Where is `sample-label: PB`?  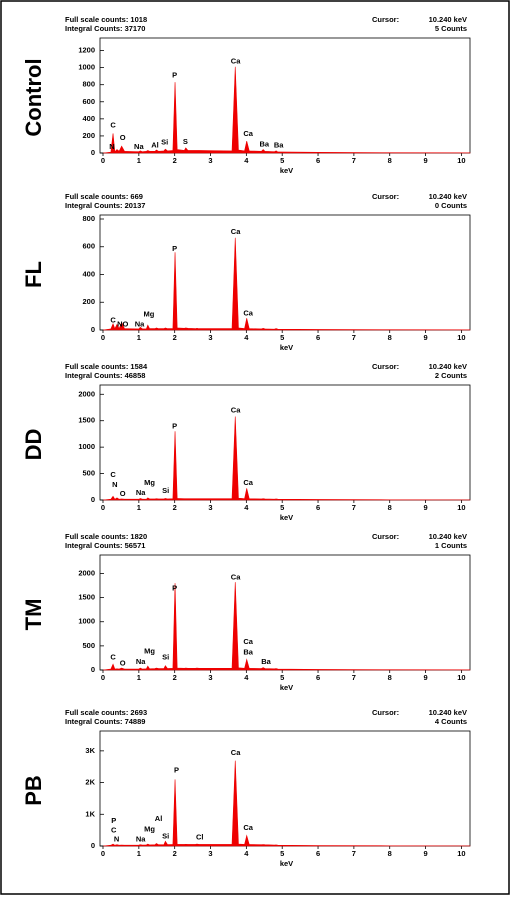 sample-label: PB is located at coordinates (33, 790).